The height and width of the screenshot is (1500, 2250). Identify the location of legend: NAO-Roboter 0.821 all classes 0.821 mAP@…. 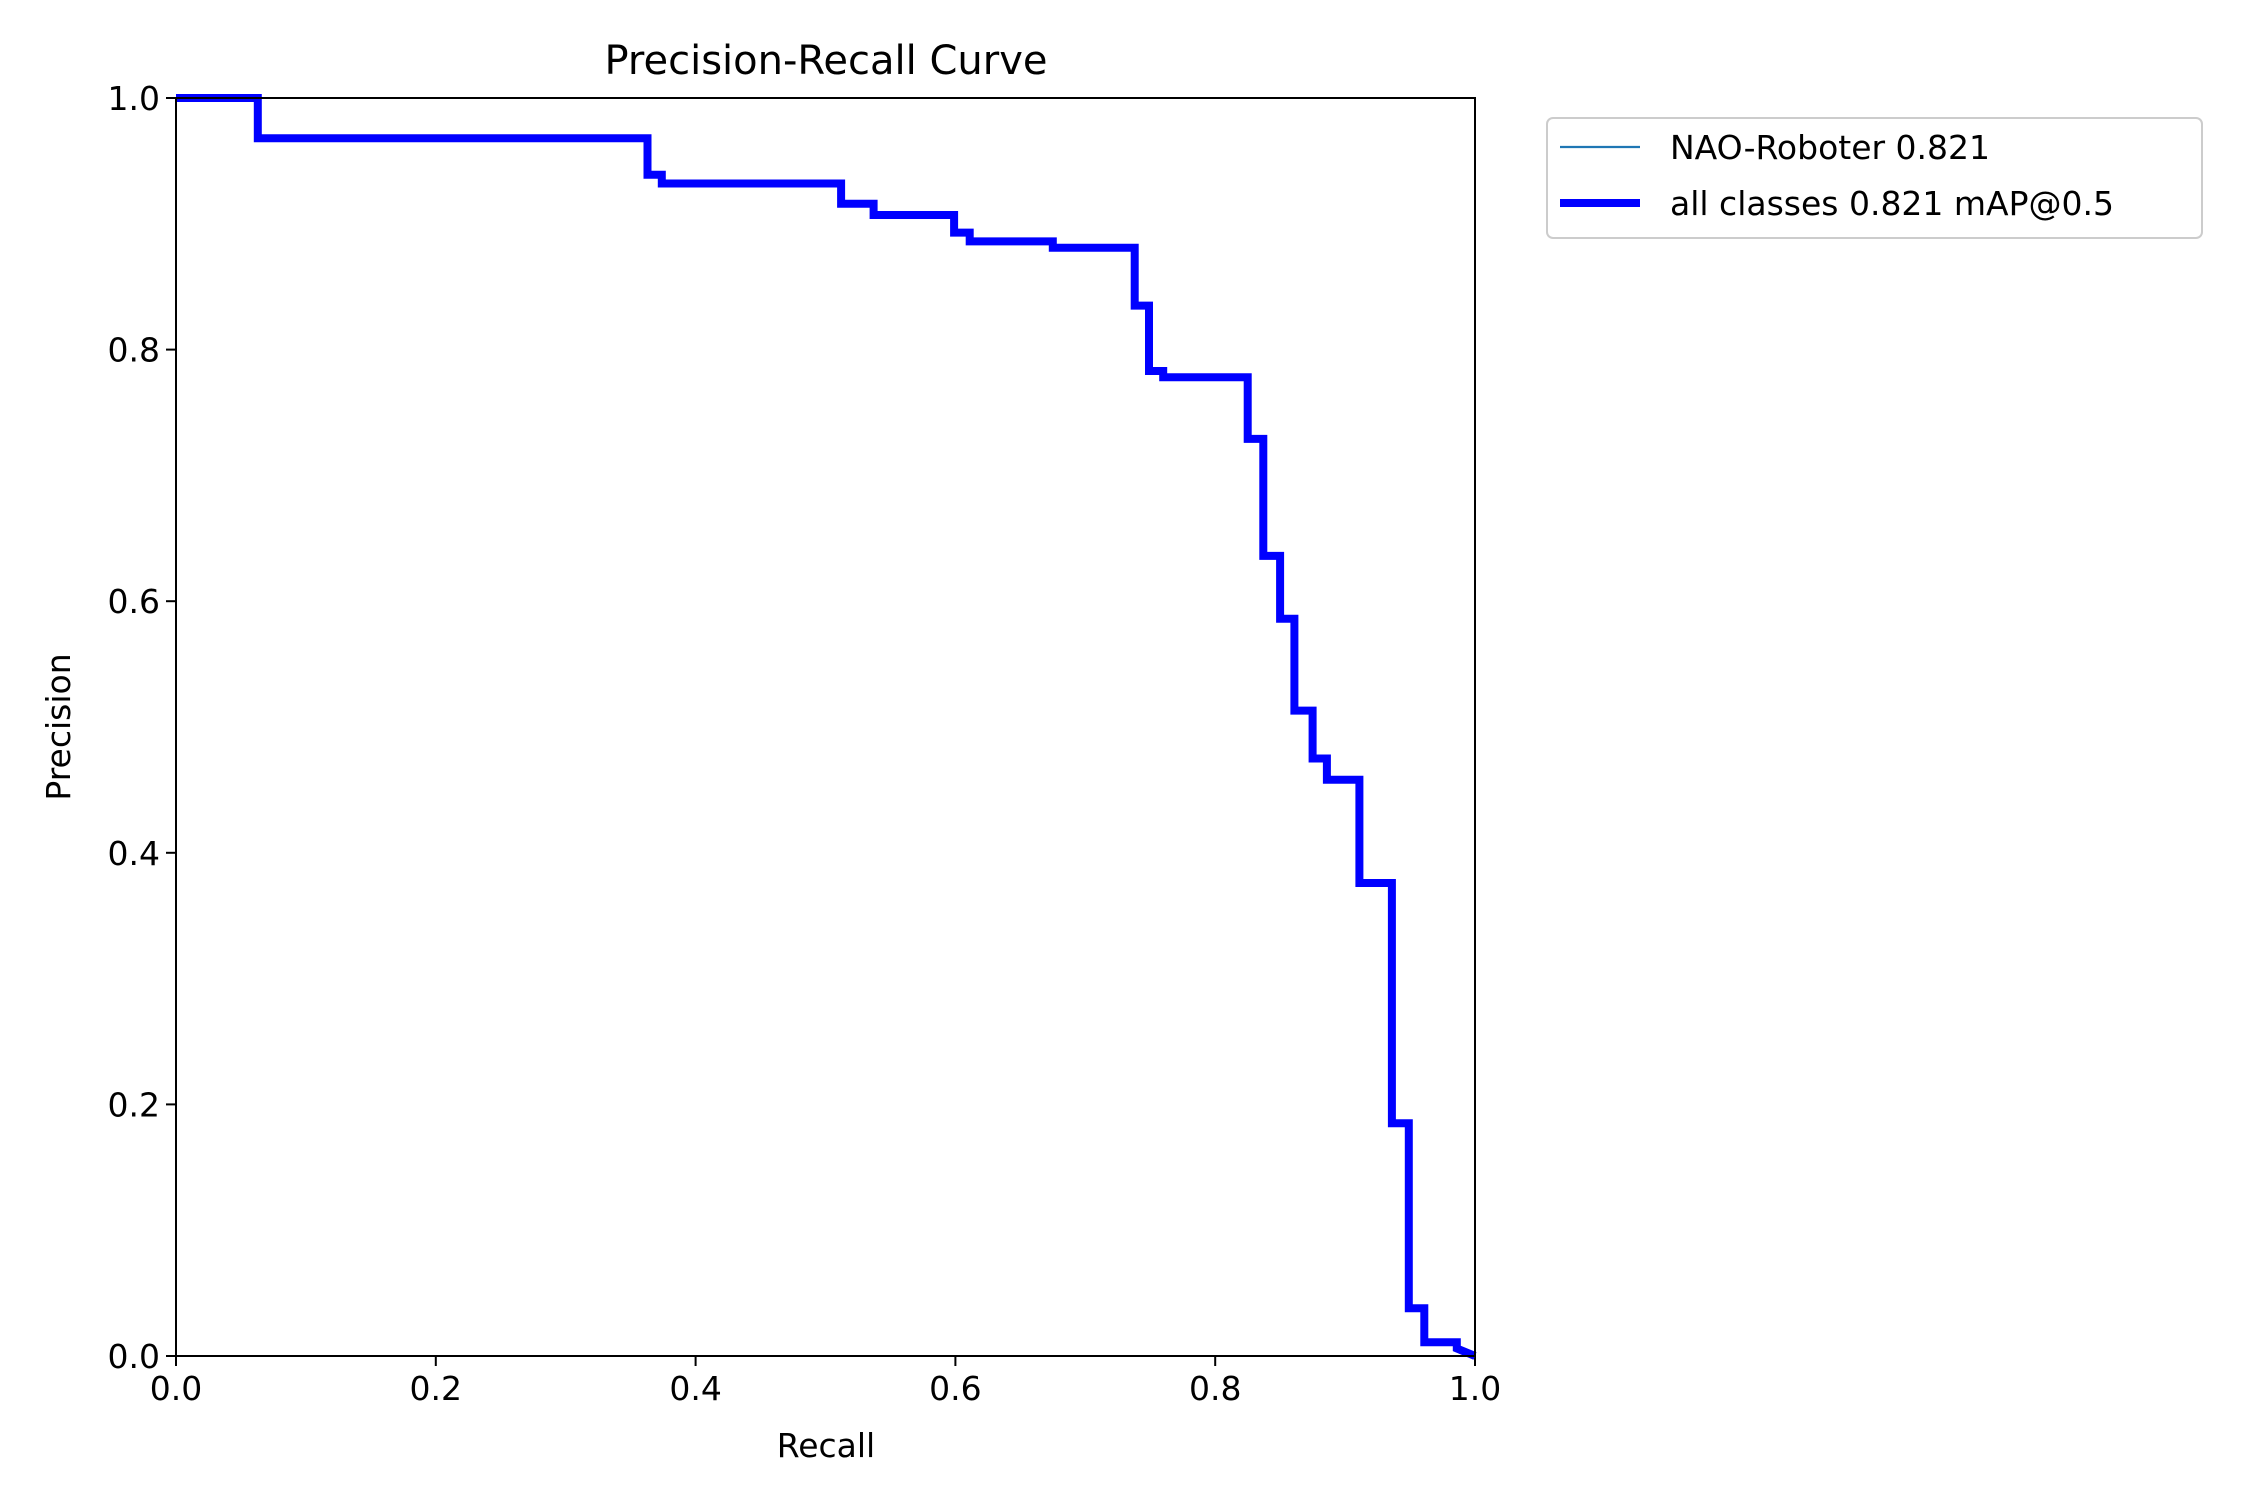
(1874, 178).